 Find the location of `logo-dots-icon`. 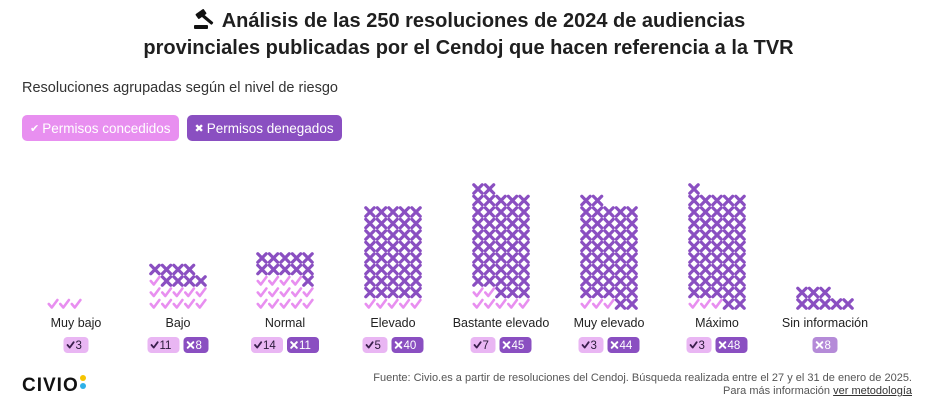

logo-dots-icon is located at coordinates (82, 382).